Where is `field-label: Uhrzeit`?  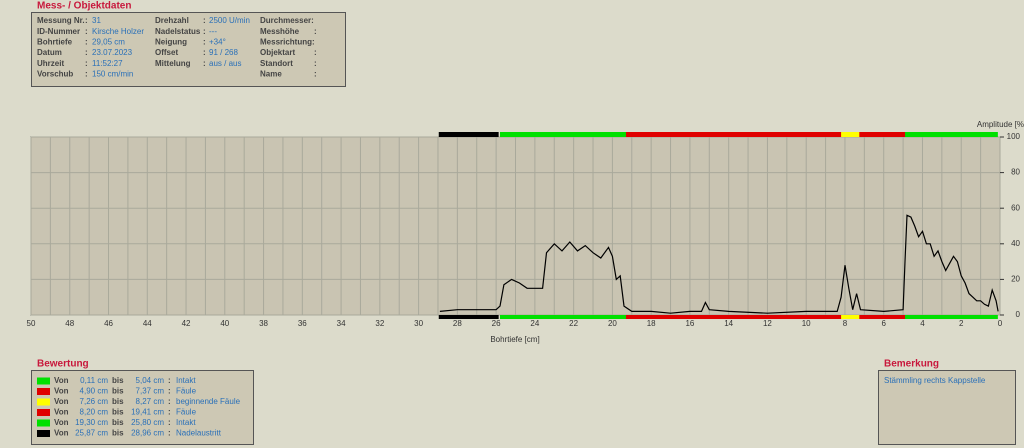
field-label: Uhrzeit is located at coordinates (50, 63).